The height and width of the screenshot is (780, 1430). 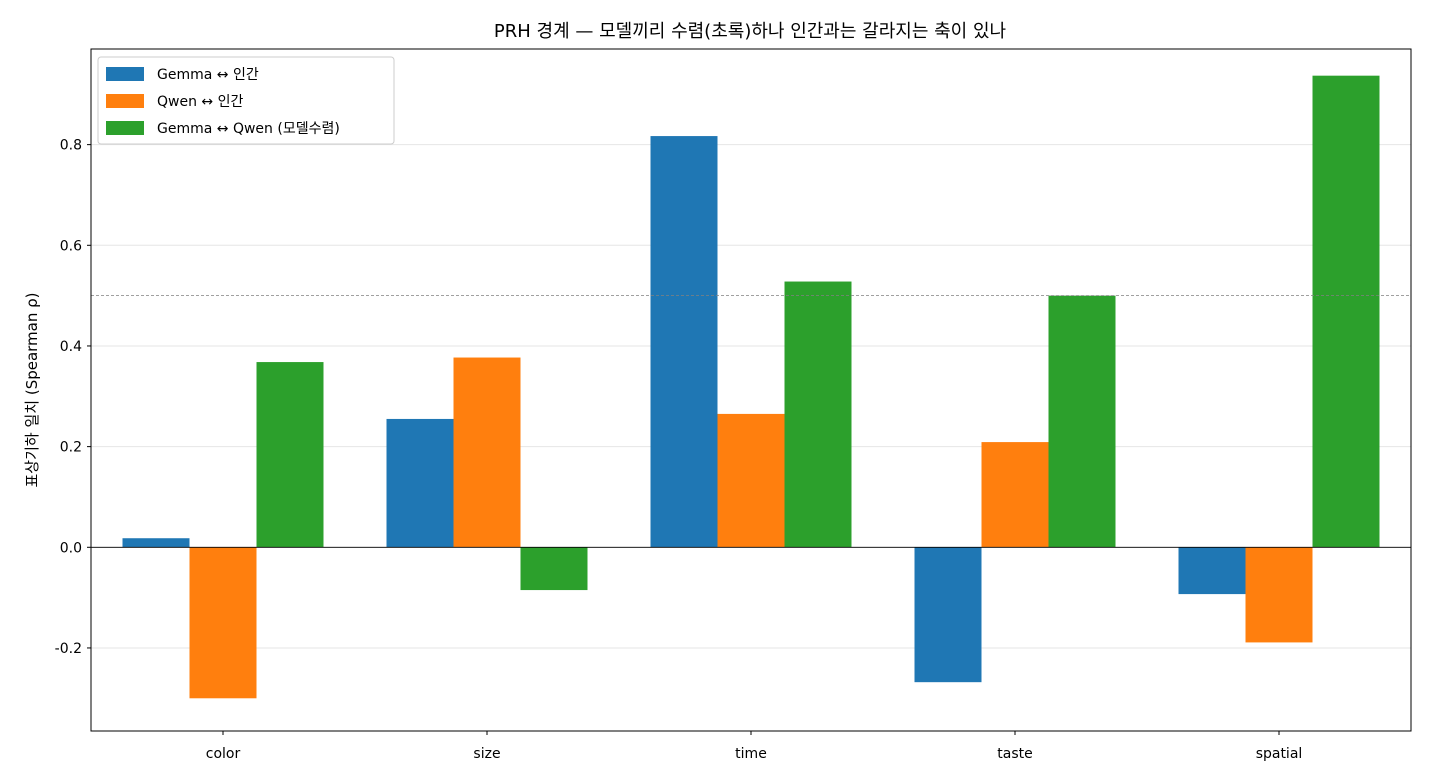 I want to click on y-tick-label: 0.8, so click(x=71, y=146).